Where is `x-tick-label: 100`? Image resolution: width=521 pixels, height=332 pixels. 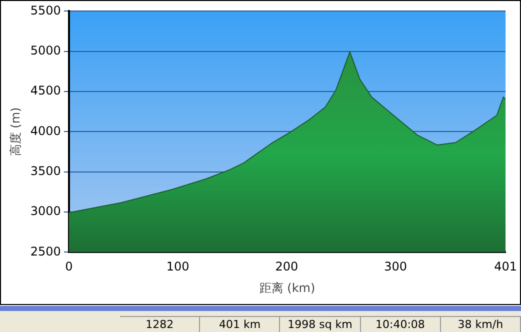
x-tick-label: 100 is located at coordinates (178, 267).